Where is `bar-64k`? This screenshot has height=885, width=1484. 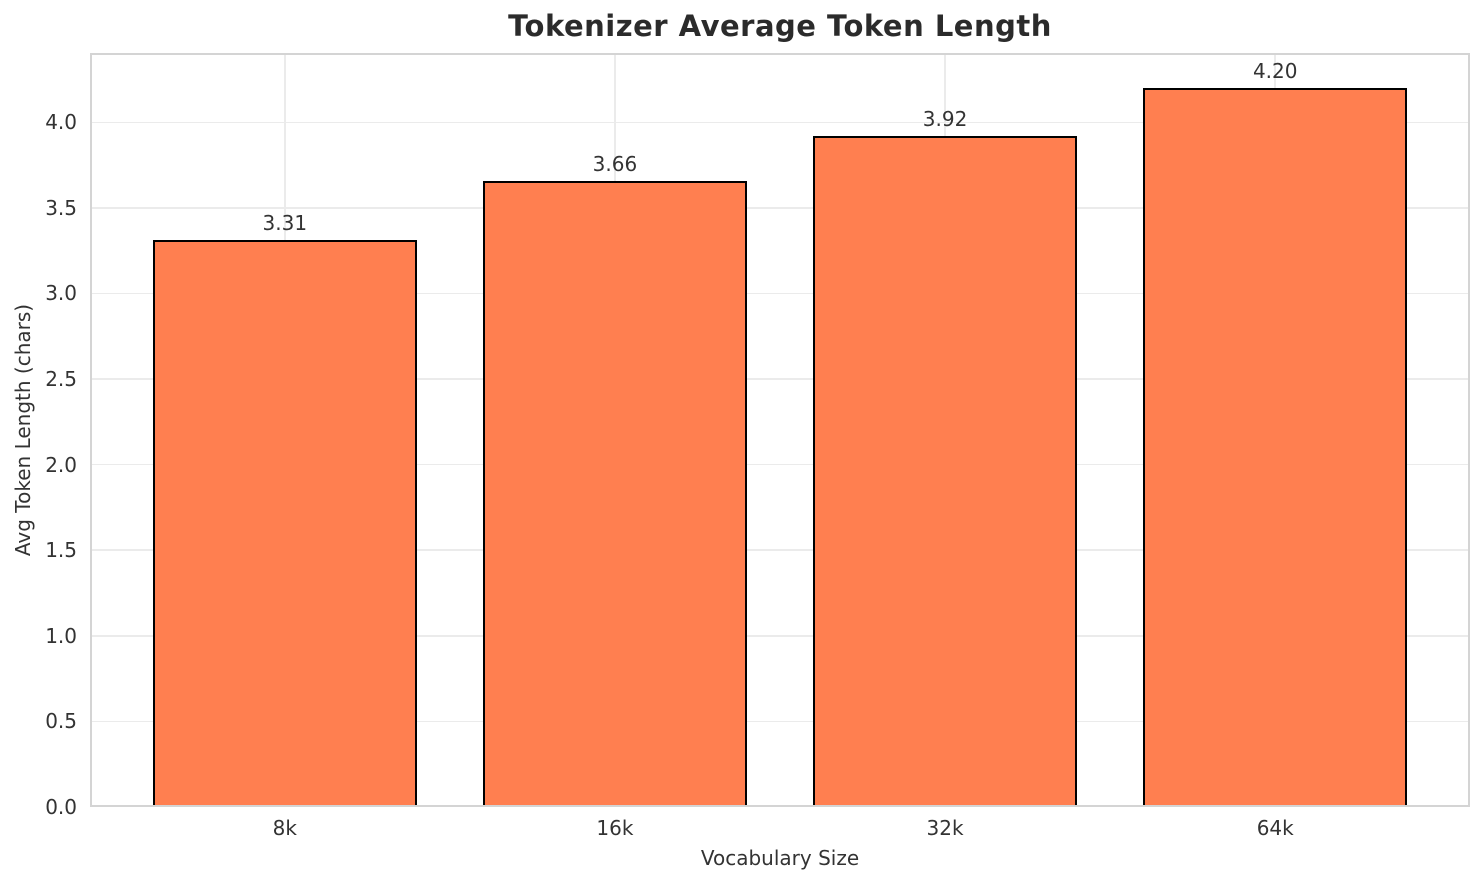
bar-64k is located at coordinates (1275, 447).